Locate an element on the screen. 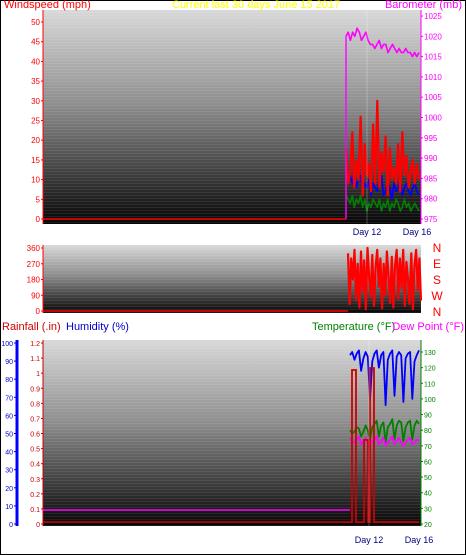  rainfall-axis-ticks: 0 10 20 30 40 50 60 70 80 90 100 is located at coordinates (8, 435).